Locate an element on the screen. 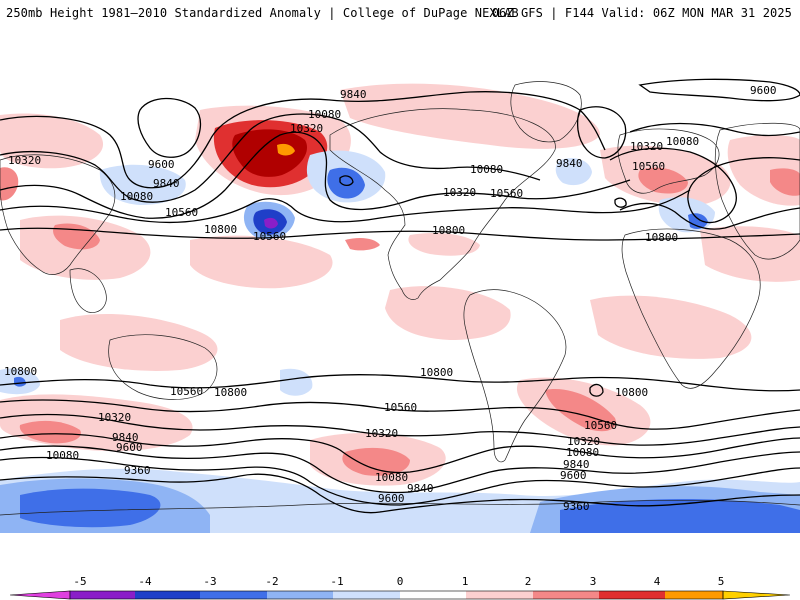 The image size is (800, 600). colorbar-arrow-right is located at coordinates (756, 595).